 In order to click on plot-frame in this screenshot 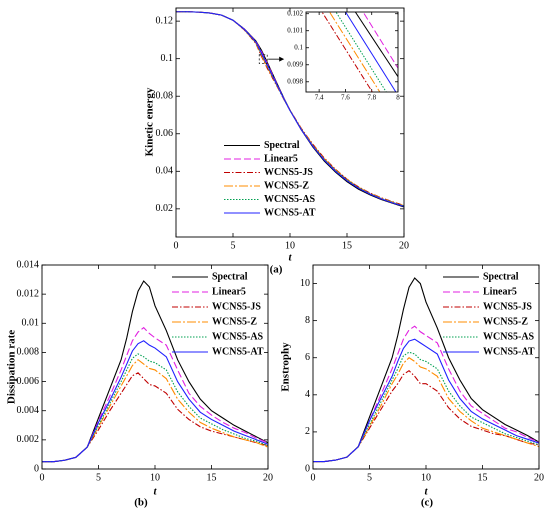, I will do `click(352, 52)`.